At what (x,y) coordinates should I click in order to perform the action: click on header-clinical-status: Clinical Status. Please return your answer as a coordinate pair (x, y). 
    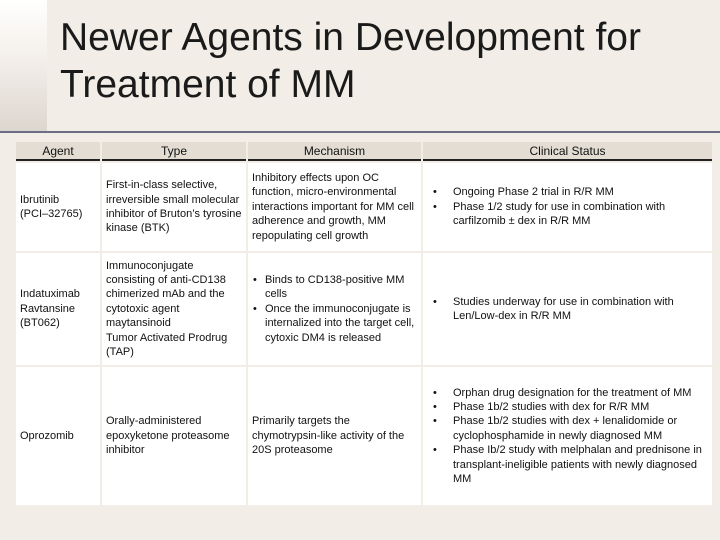
    Looking at the image, I should click on (567, 151).